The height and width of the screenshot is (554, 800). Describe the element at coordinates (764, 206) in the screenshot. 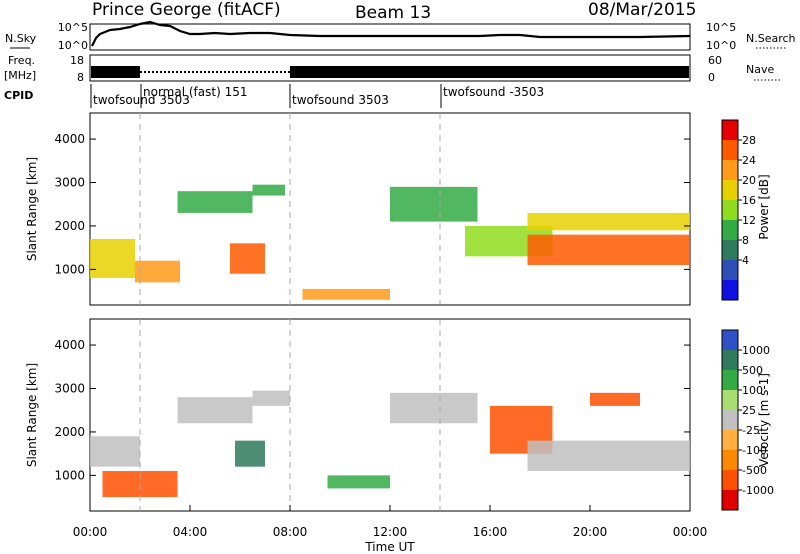

I see `power-colorbar-label: Power [dB]` at that location.